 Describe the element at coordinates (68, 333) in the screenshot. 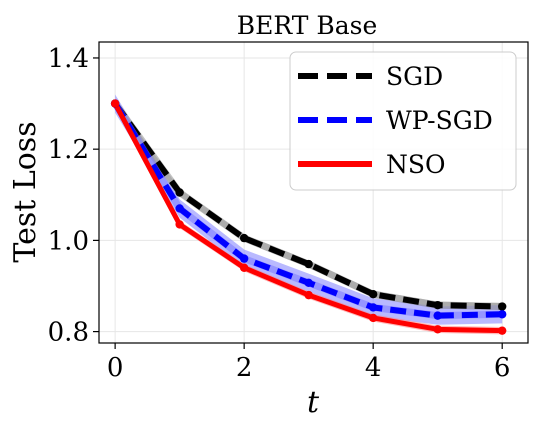

I see `y-tick-label: 0.8` at that location.